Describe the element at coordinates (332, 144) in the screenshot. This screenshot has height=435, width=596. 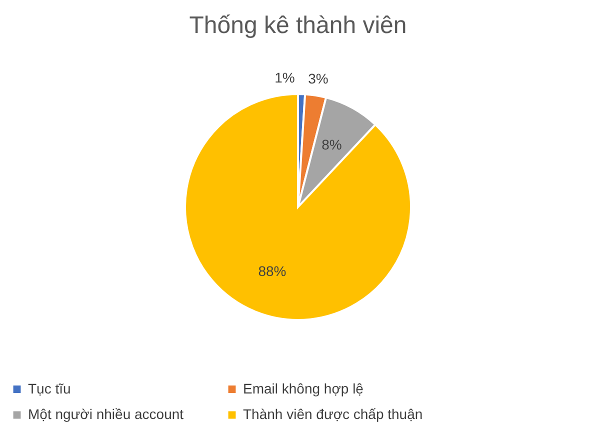
I see `data-label: 8%` at that location.